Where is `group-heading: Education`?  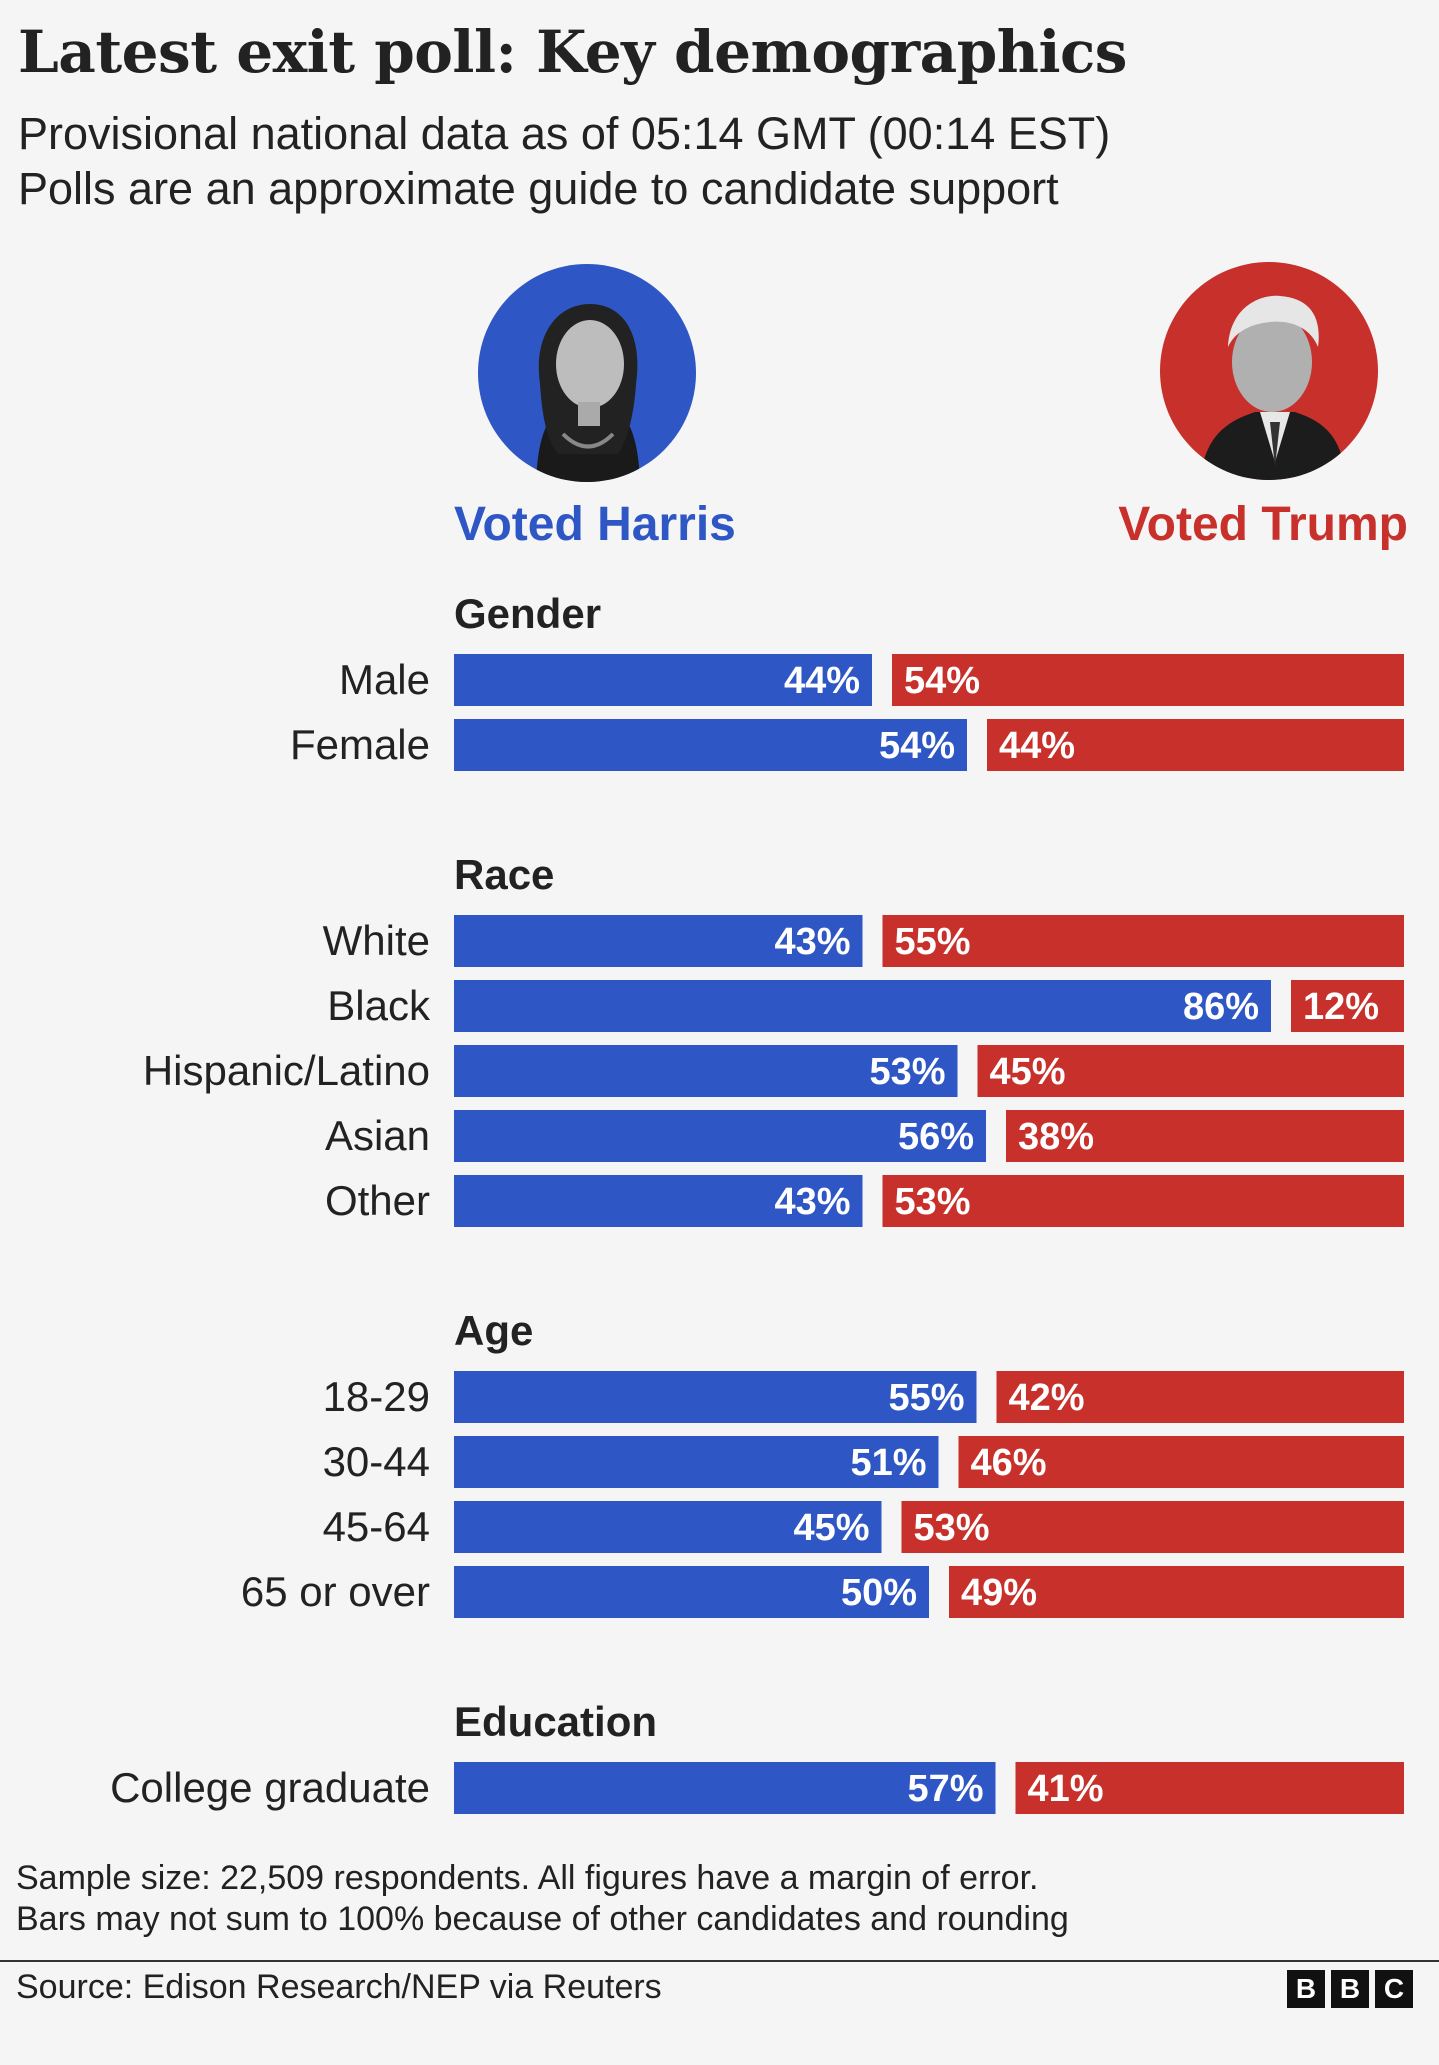 group-heading: Education is located at coordinates (555, 1721).